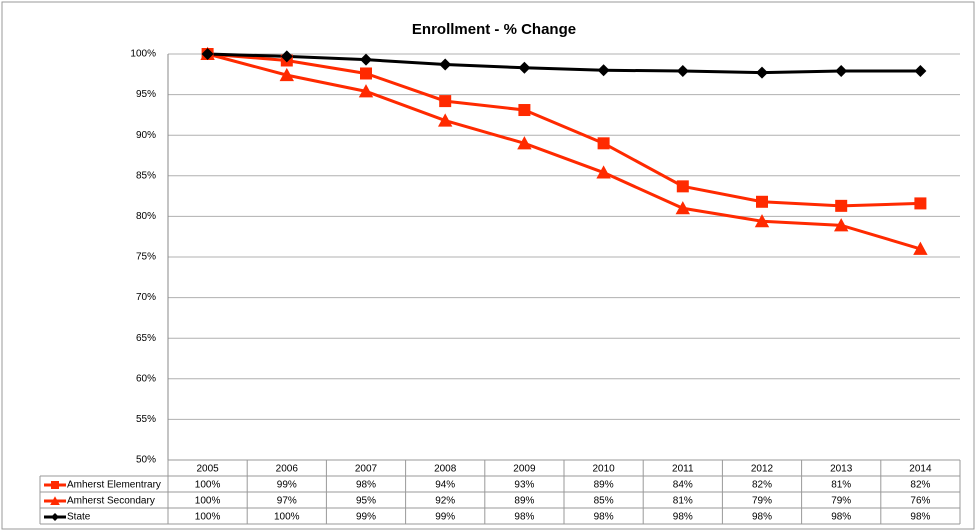  I want to click on y-tick-label: 85%, so click(146, 175).